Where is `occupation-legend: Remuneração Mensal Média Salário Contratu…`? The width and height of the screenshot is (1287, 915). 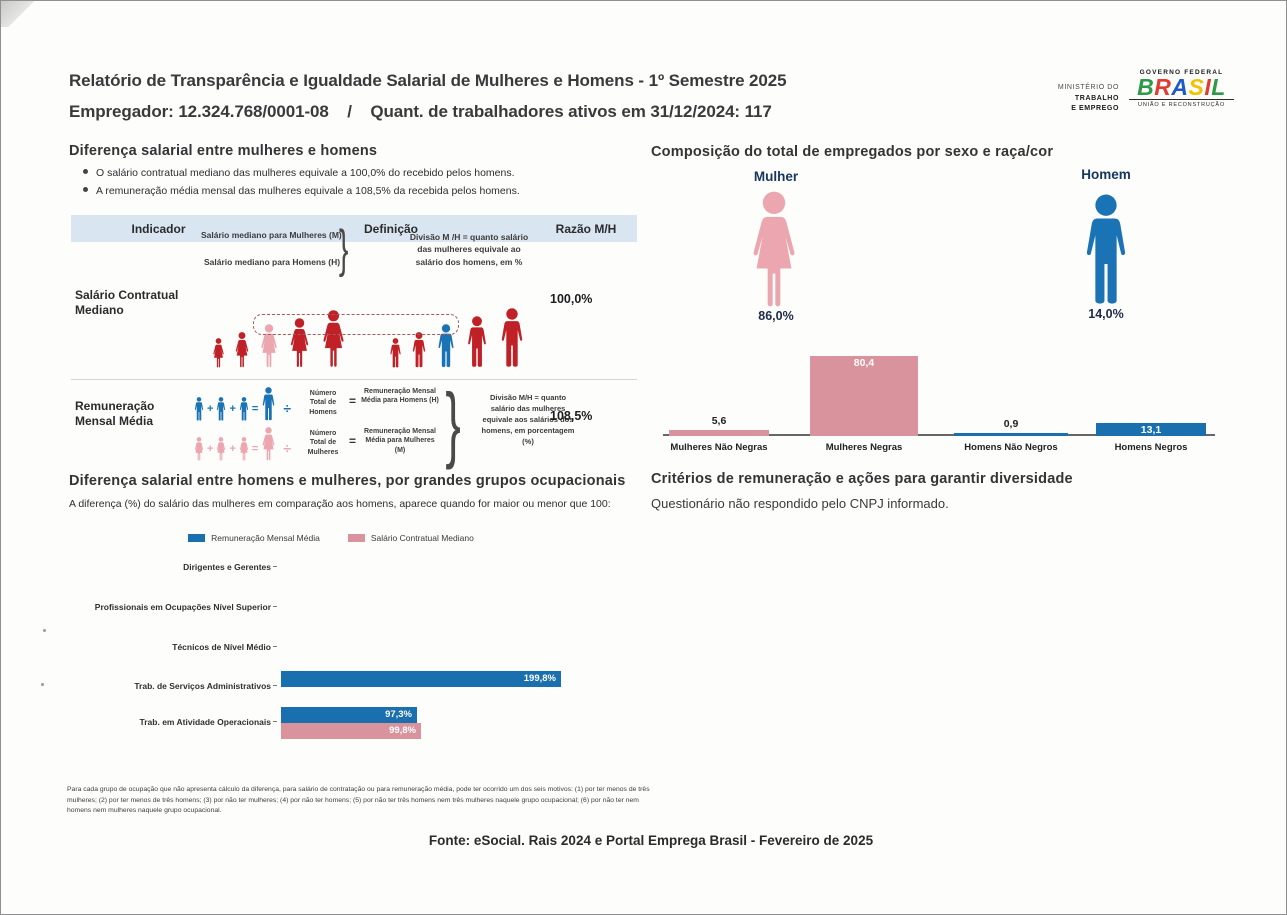
occupation-legend: Remuneração Mensal Média Salário Contratu… is located at coordinates (331, 538).